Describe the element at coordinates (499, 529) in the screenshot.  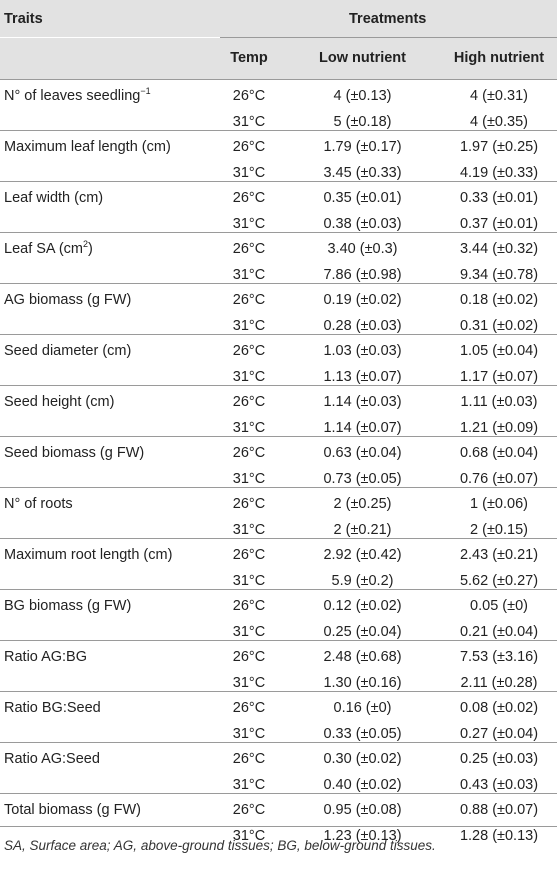
I see `high-nutrient-cell: 2 (±0.15)` at that location.